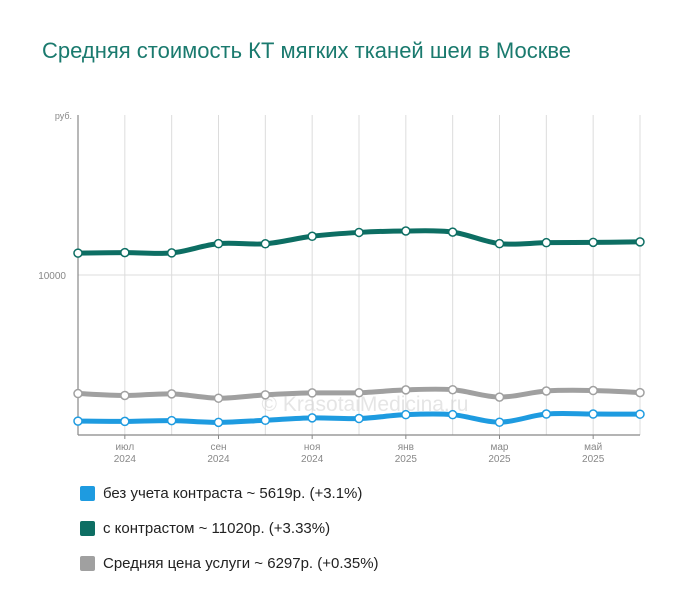  What do you see at coordinates (63, 116) in the screenshot?
I see `y-unit-label: руб.` at bounding box center [63, 116].